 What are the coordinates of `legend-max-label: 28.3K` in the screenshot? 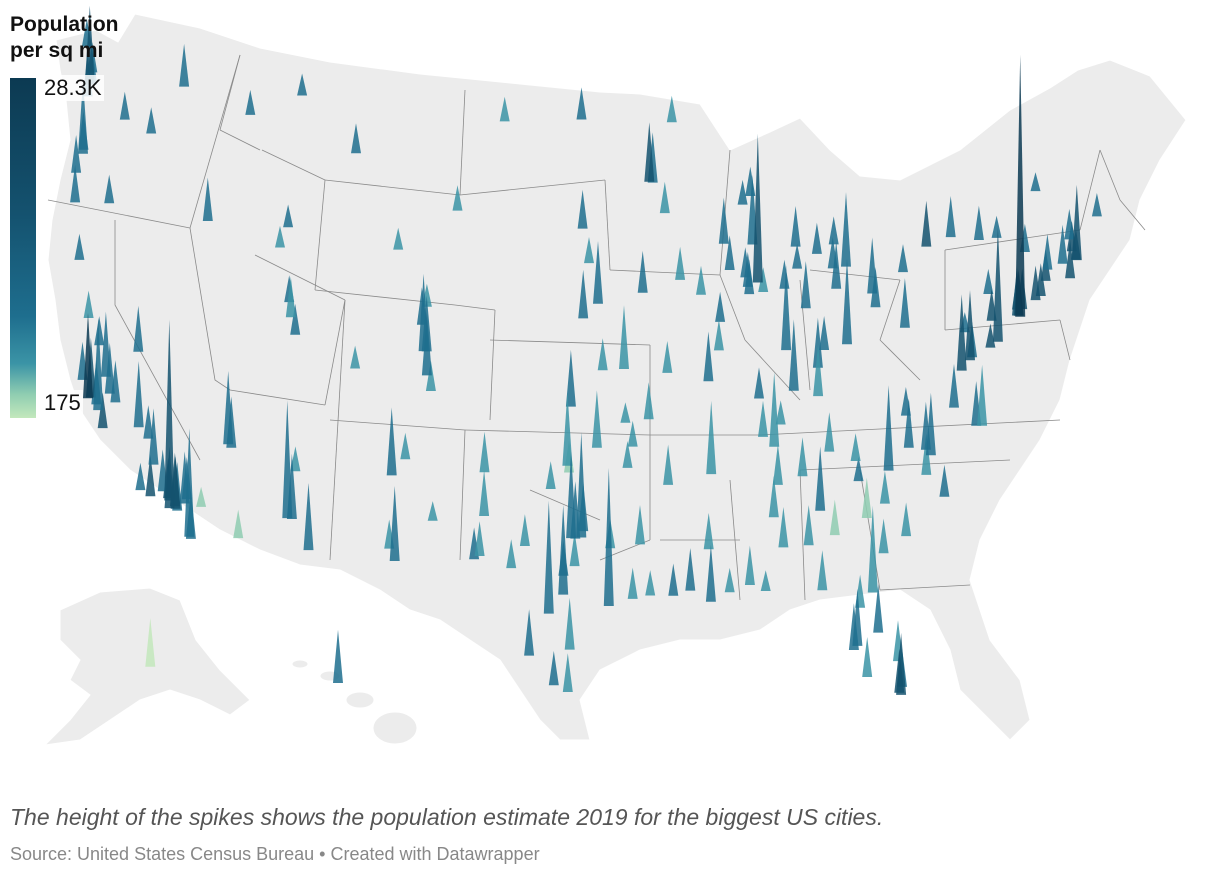 It's located at (73, 88).